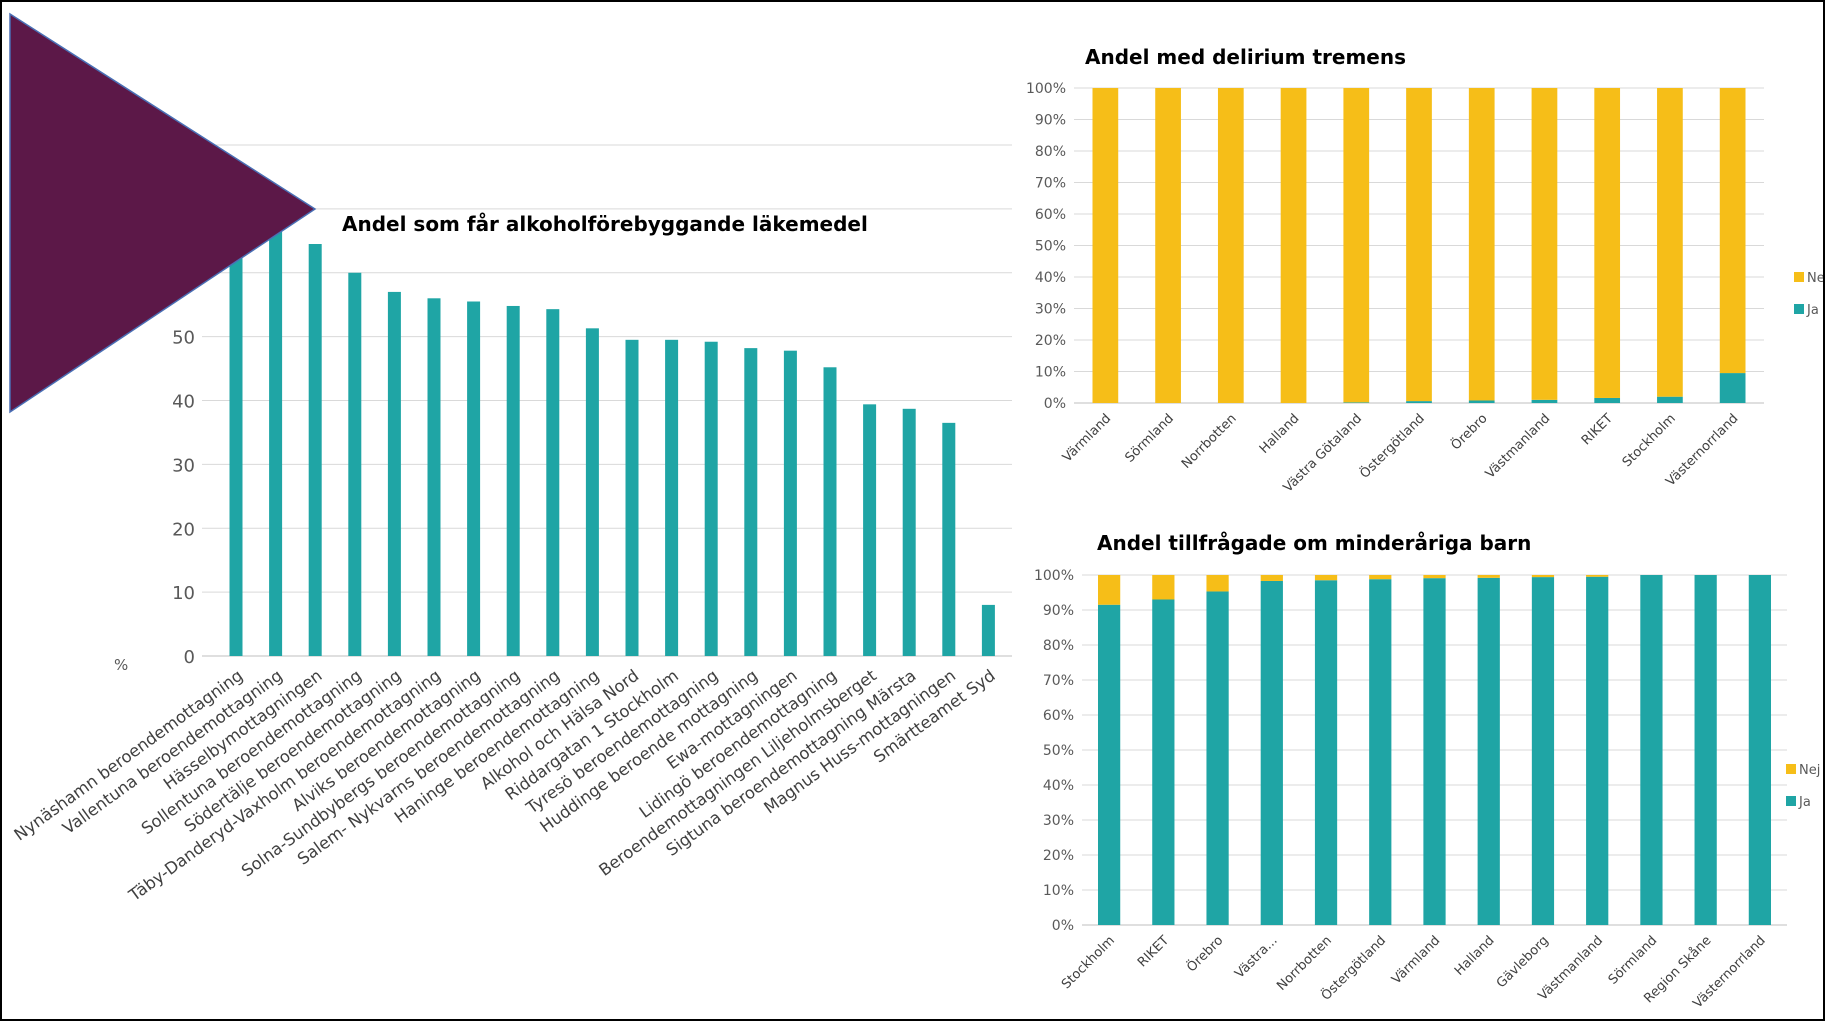 The width and height of the screenshot is (1825, 1021). Describe the element at coordinates (1314, 543) in the screenshot. I see `chart-title: Andel tillfrågade om minderåriga barn` at that location.